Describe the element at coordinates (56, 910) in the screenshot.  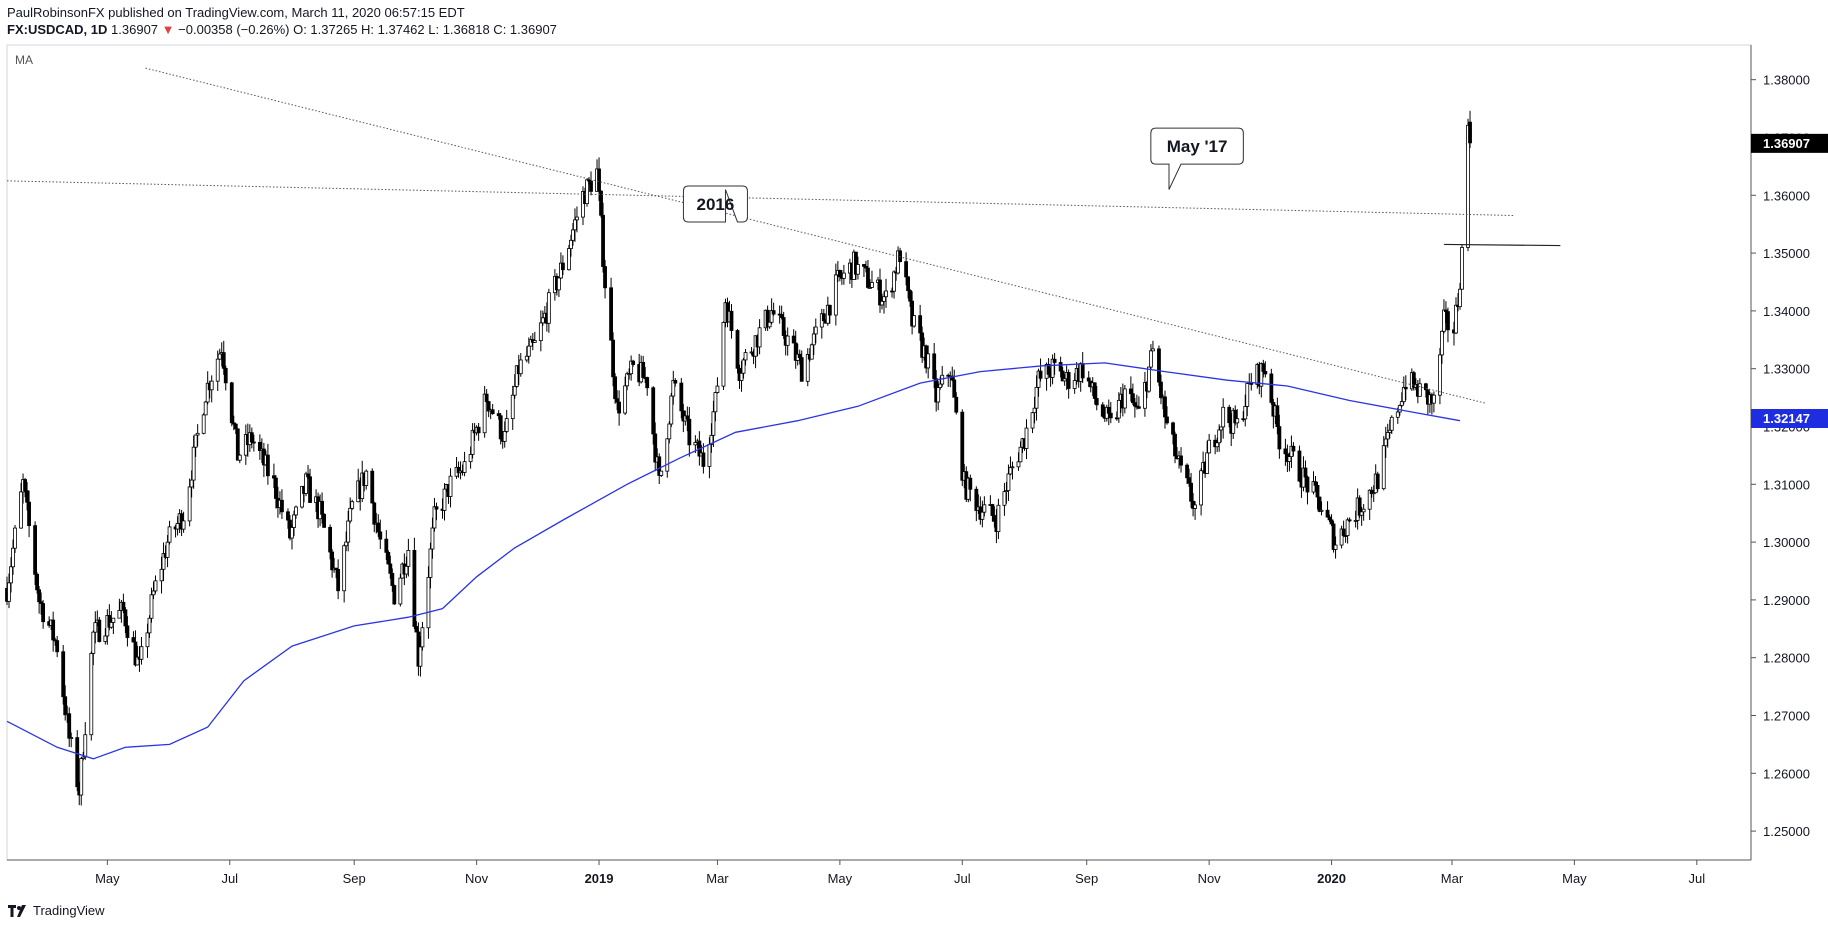
I see `footer: TradingView` at that location.